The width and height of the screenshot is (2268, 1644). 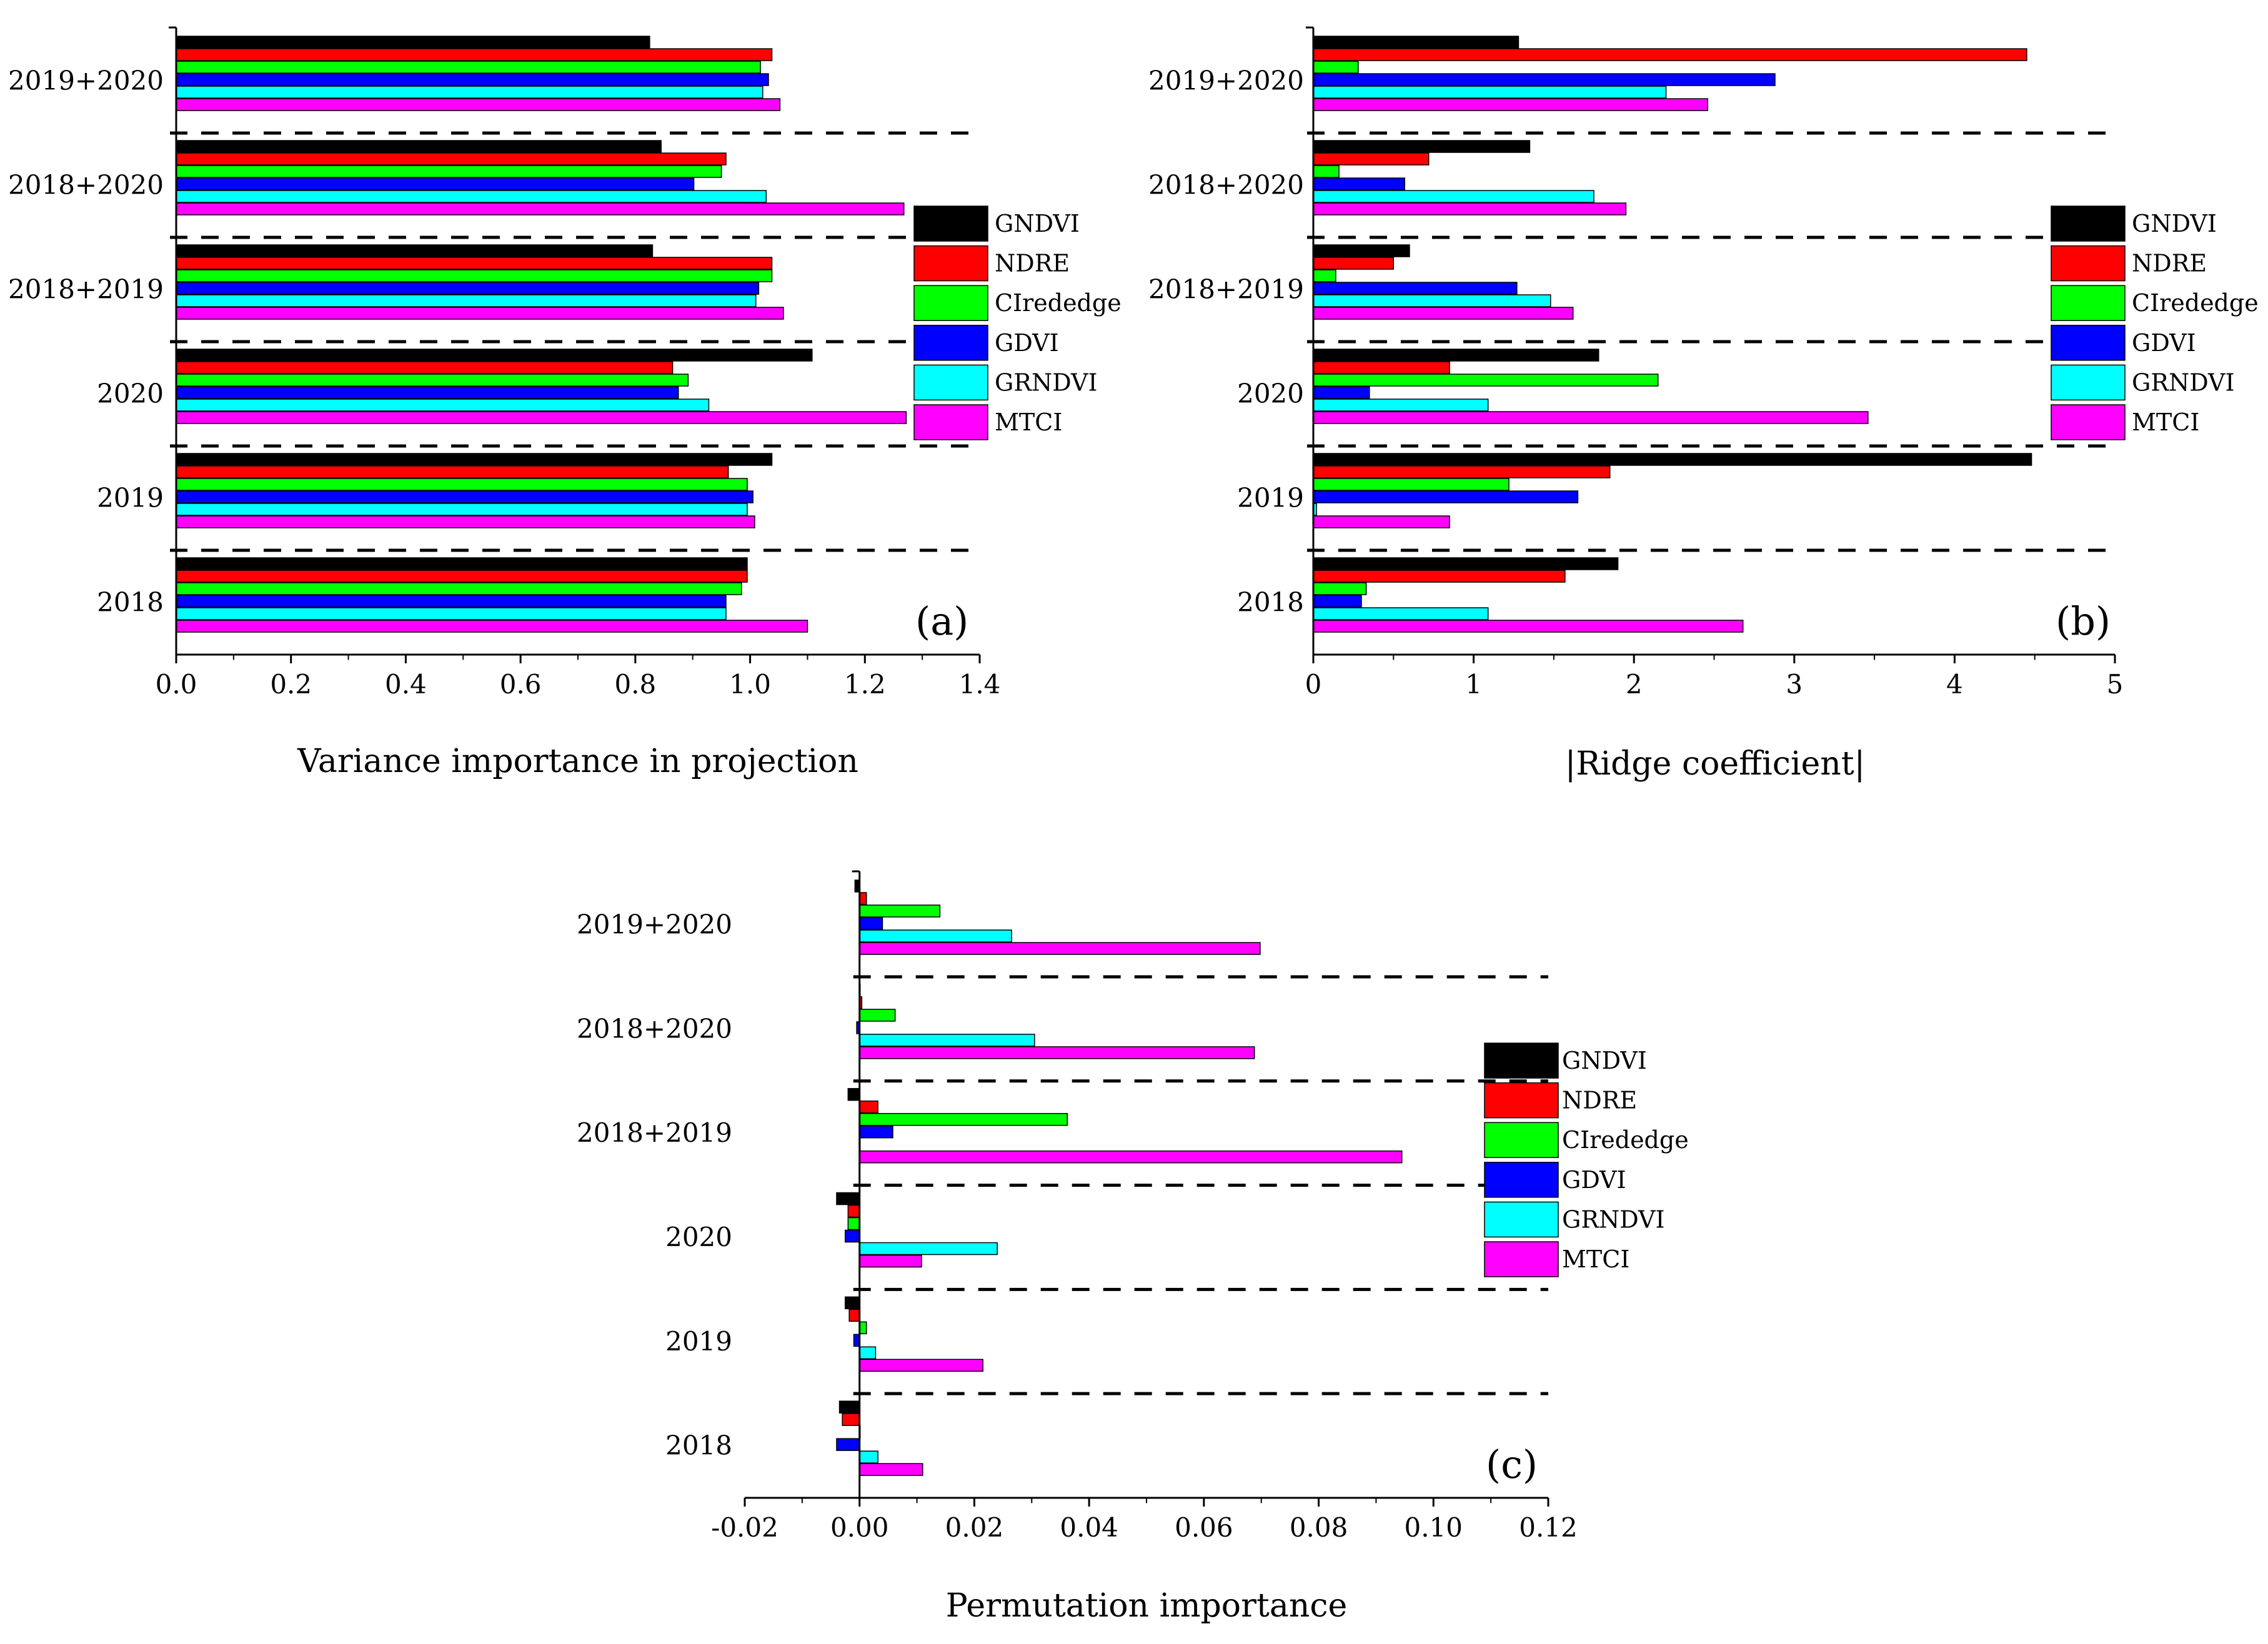 What do you see at coordinates (1313, 684) in the screenshot?
I see `x-tick-label: 0` at bounding box center [1313, 684].